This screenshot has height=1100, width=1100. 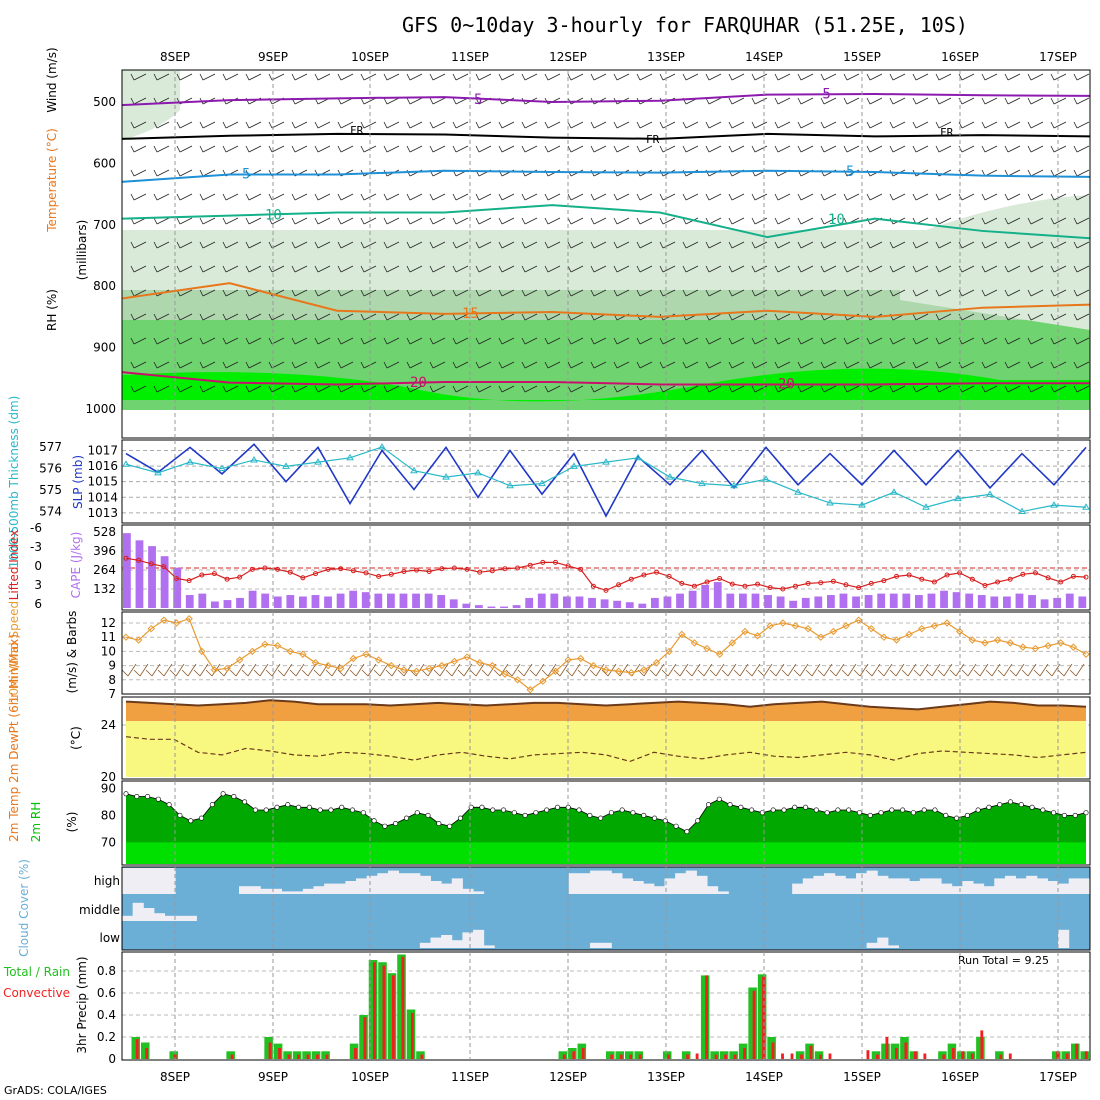 I want to click on x-tick-label-top: 15SEP, so click(x=862, y=57).